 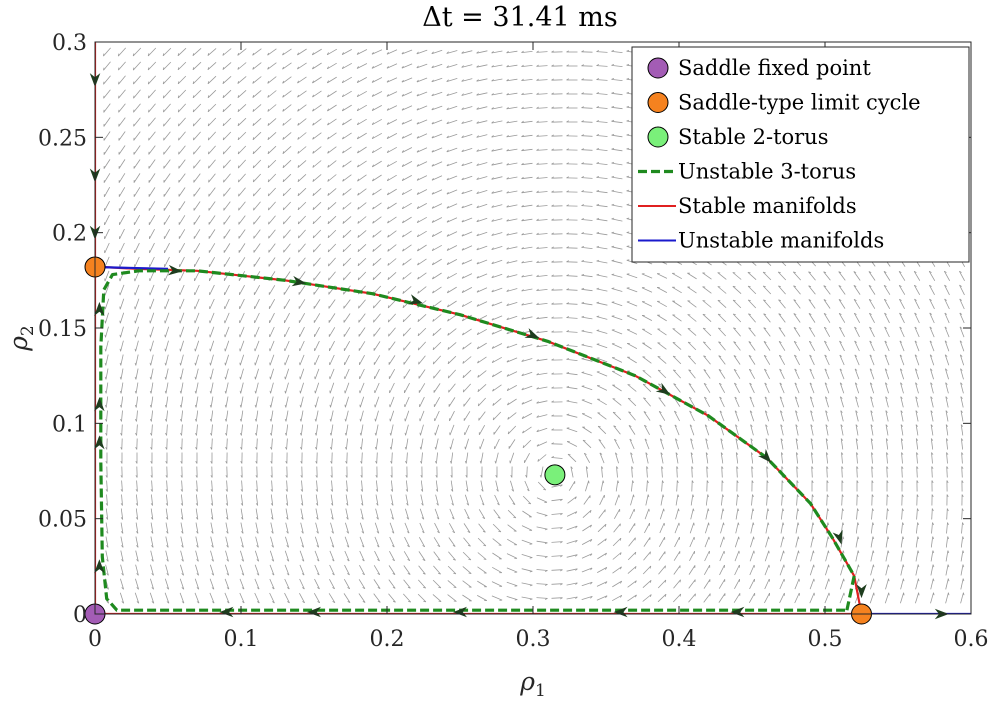 What do you see at coordinates (781, 241) in the screenshot?
I see `legend-label: Unstable manifolds` at bounding box center [781, 241].